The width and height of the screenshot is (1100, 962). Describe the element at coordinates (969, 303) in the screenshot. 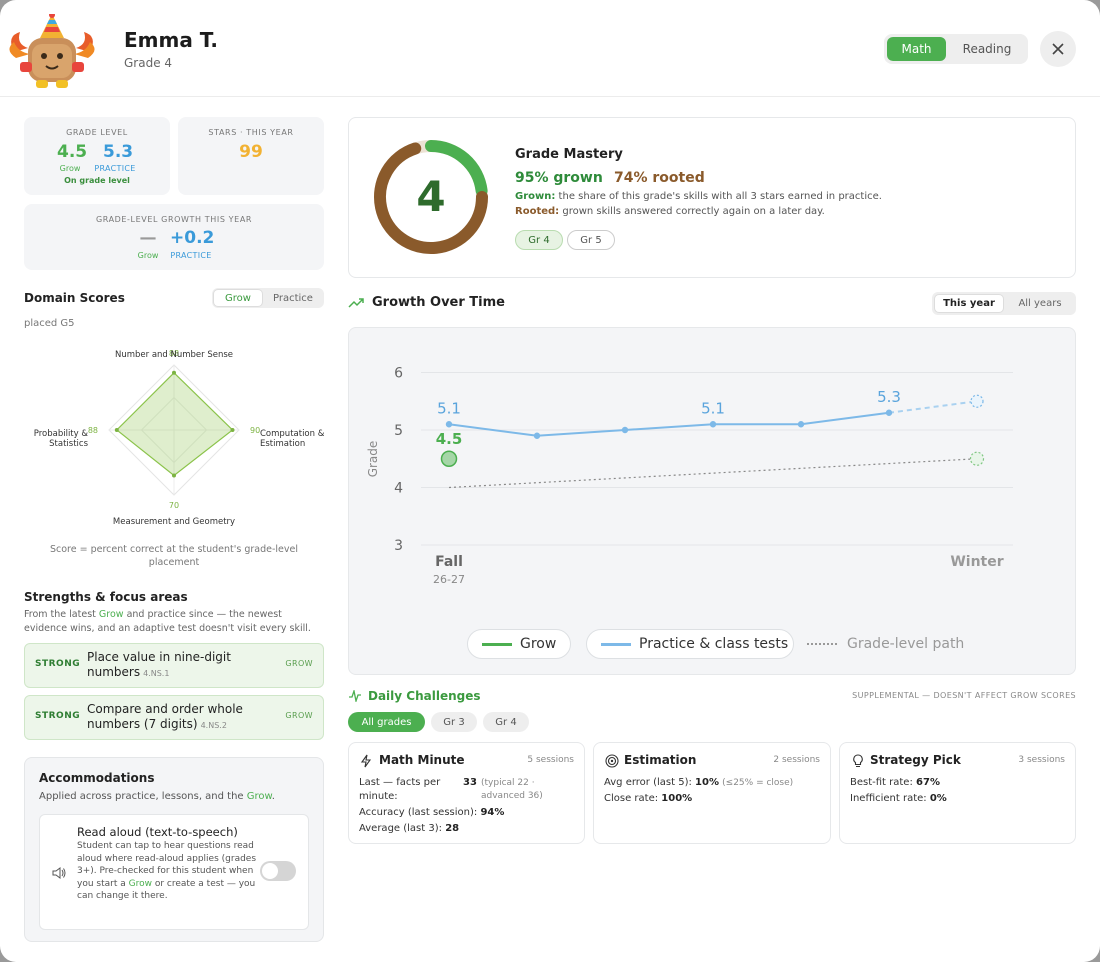

I see `this-year-toggle: This year` at that location.